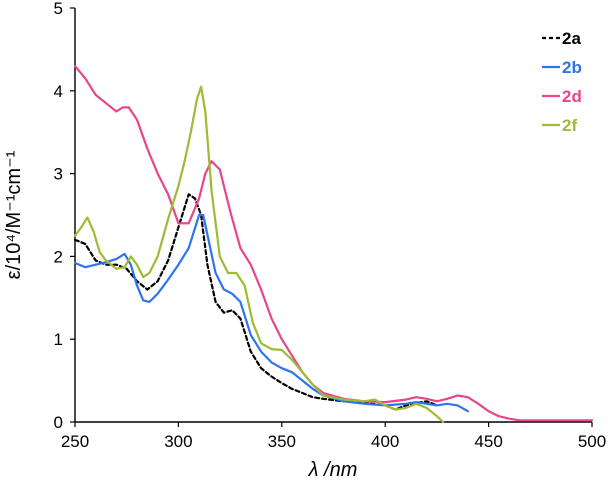 Image resolution: width=611 pixels, height=484 pixels. What do you see at coordinates (569, 125) in the screenshot?
I see `legend-label-2f: 2f` at bounding box center [569, 125].